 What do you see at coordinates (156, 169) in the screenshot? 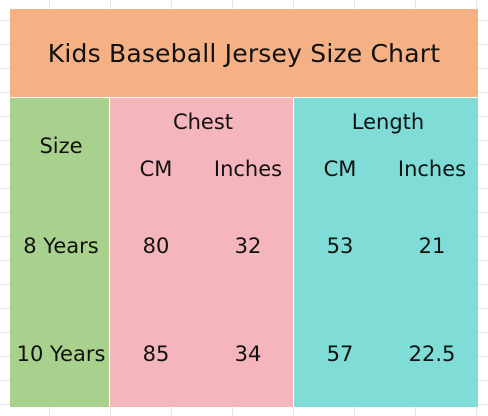
I see `chest-cm-header: CM` at bounding box center [156, 169].